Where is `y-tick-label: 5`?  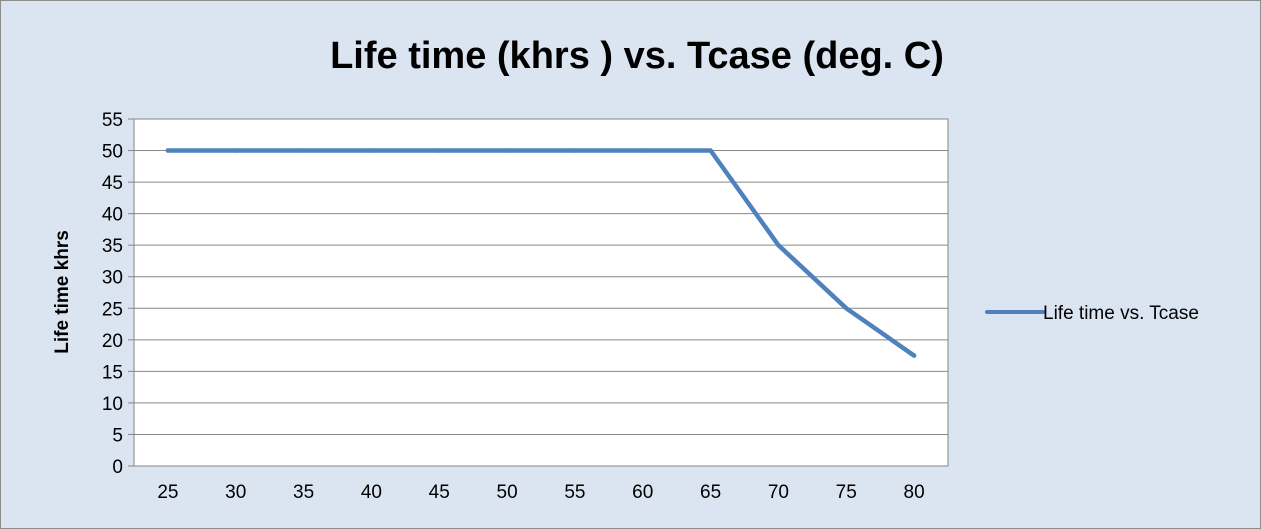 y-tick-label: 5 is located at coordinates (117, 435).